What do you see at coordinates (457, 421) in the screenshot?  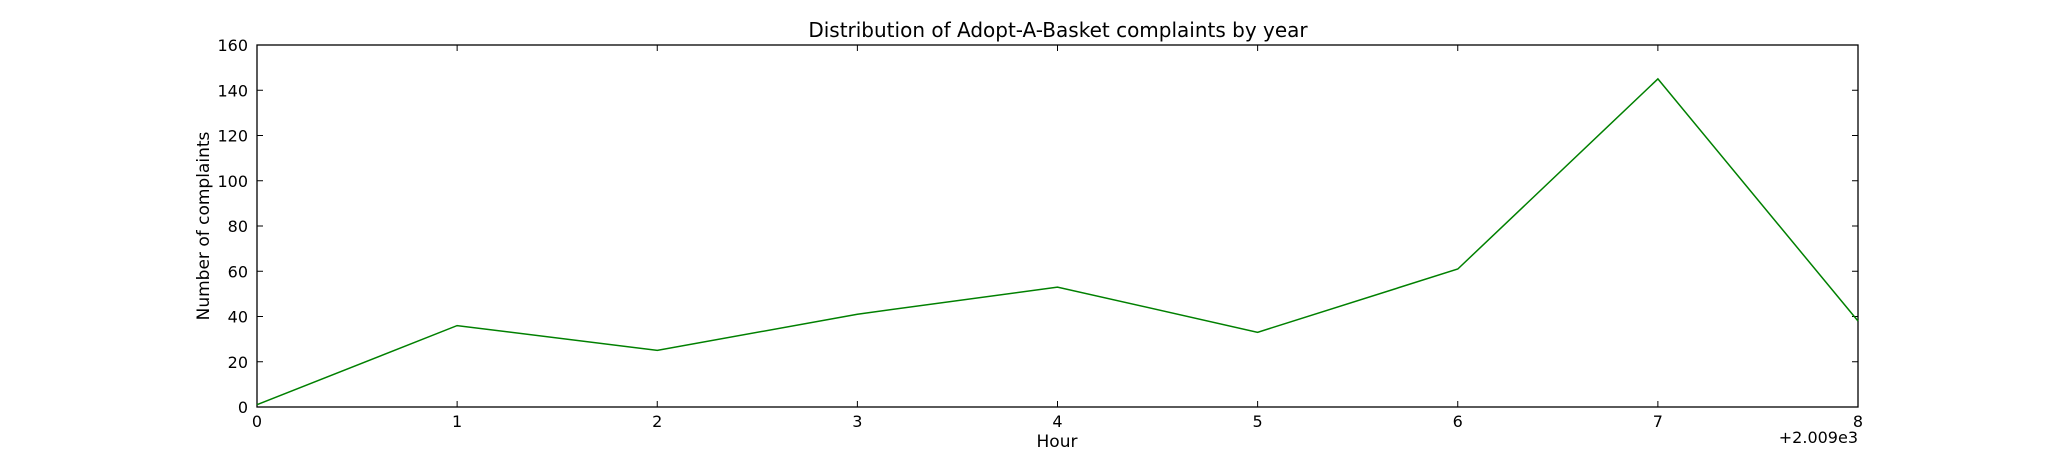 I see `x-tick-label: 1` at bounding box center [457, 421].